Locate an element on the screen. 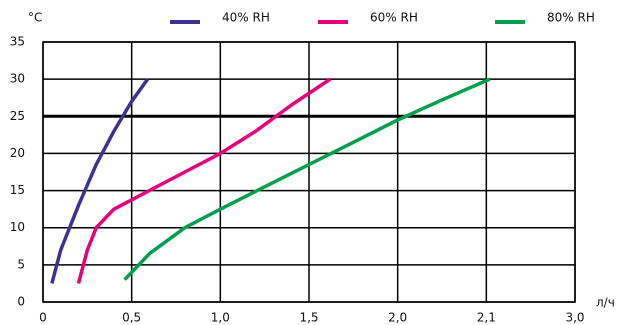  x-tick-label: 0 is located at coordinates (43, 318).